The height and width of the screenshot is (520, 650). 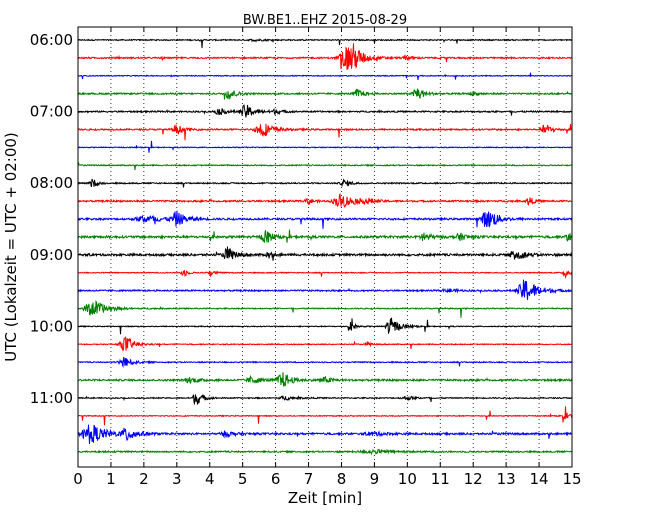 I want to click on x-tick-label: 3, so click(x=177, y=479).